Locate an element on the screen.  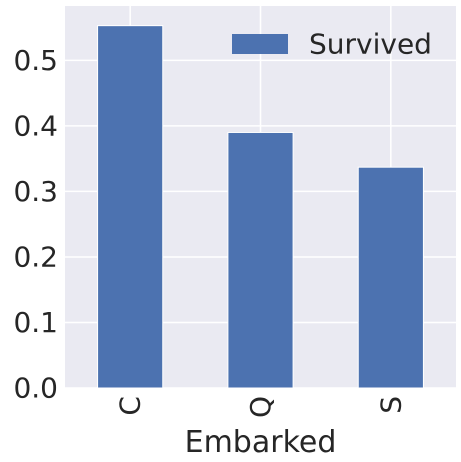
bar-q is located at coordinates (260, 260).